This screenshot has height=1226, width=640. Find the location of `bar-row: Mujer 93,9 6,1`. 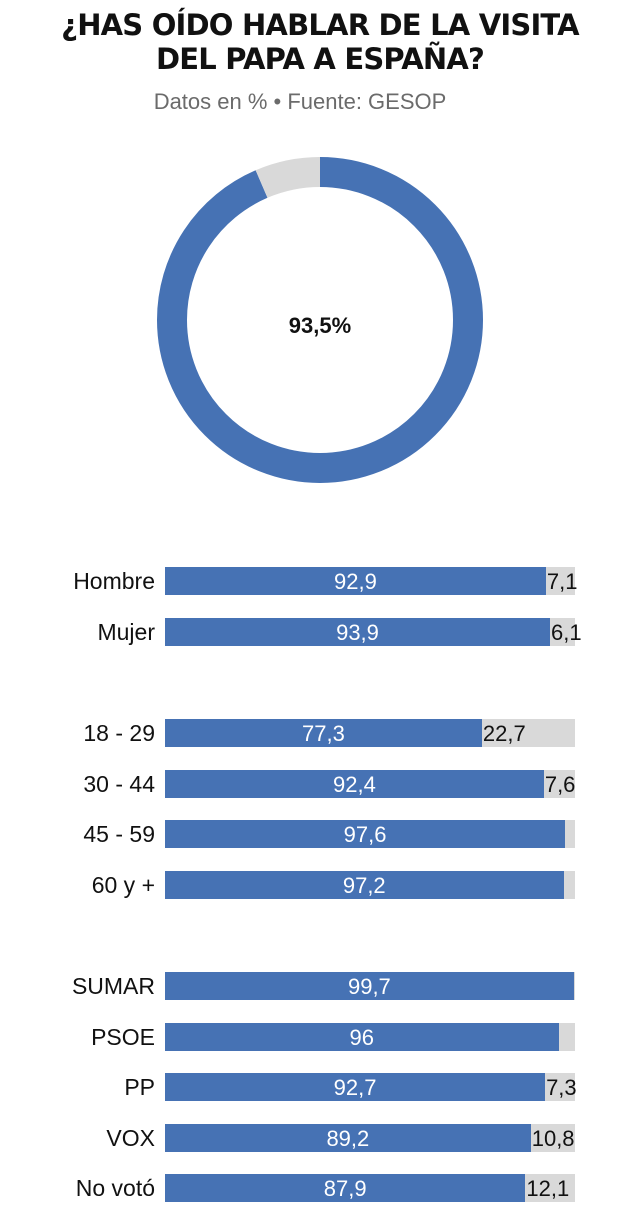

bar-row: Mujer 93,9 6,1 is located at coordinates (320, 632).